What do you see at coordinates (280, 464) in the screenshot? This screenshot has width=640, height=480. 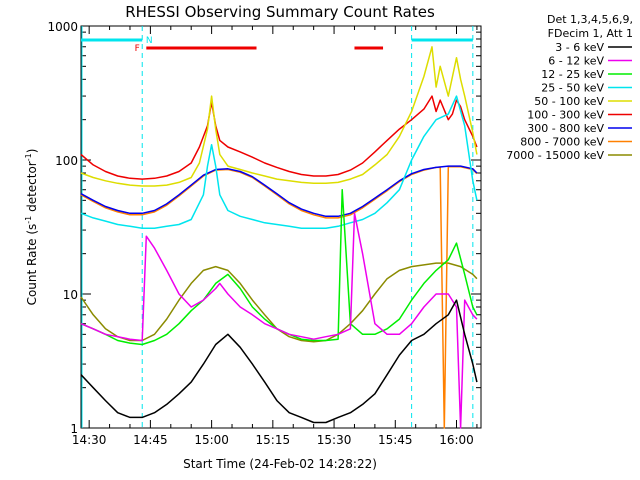 I see `x-axis-label: Start Time (24-Feb-02 14:28:22)` at bounding box center [280, 464].